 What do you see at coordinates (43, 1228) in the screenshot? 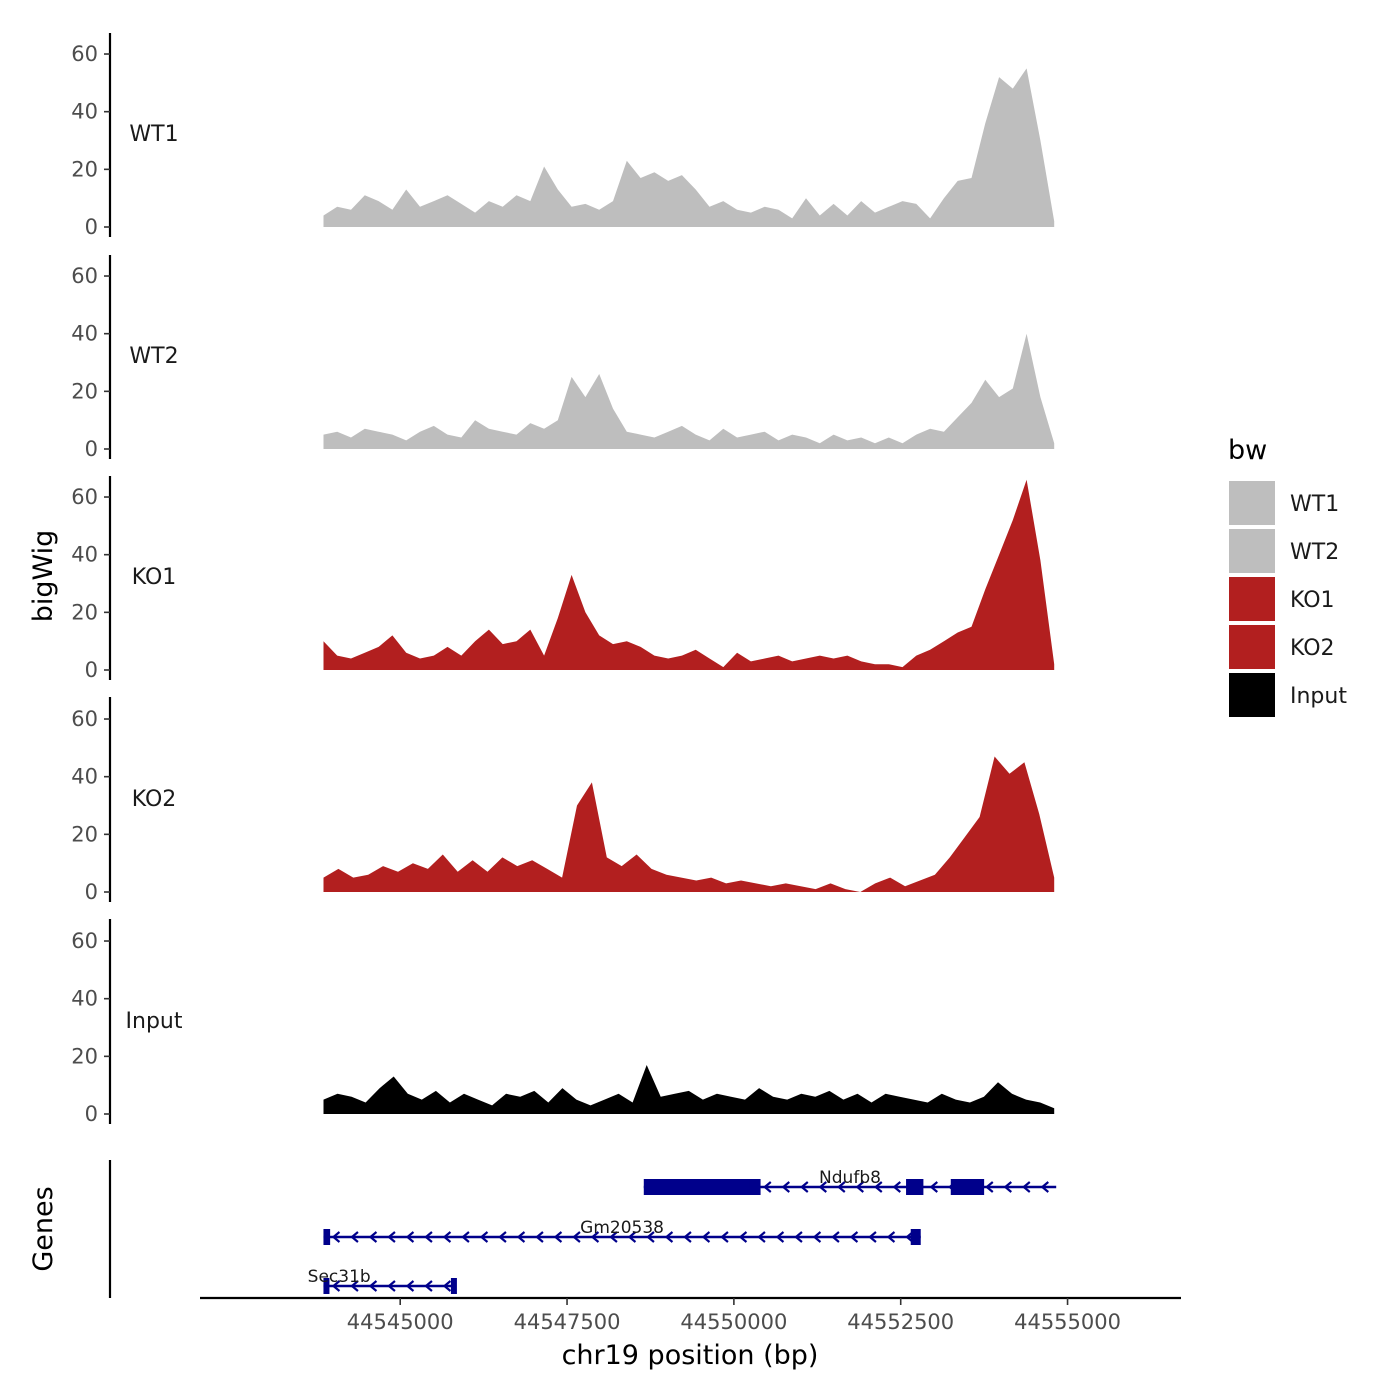
I see `genes-panel-title: Genes` at bounding box center [43, 1228].